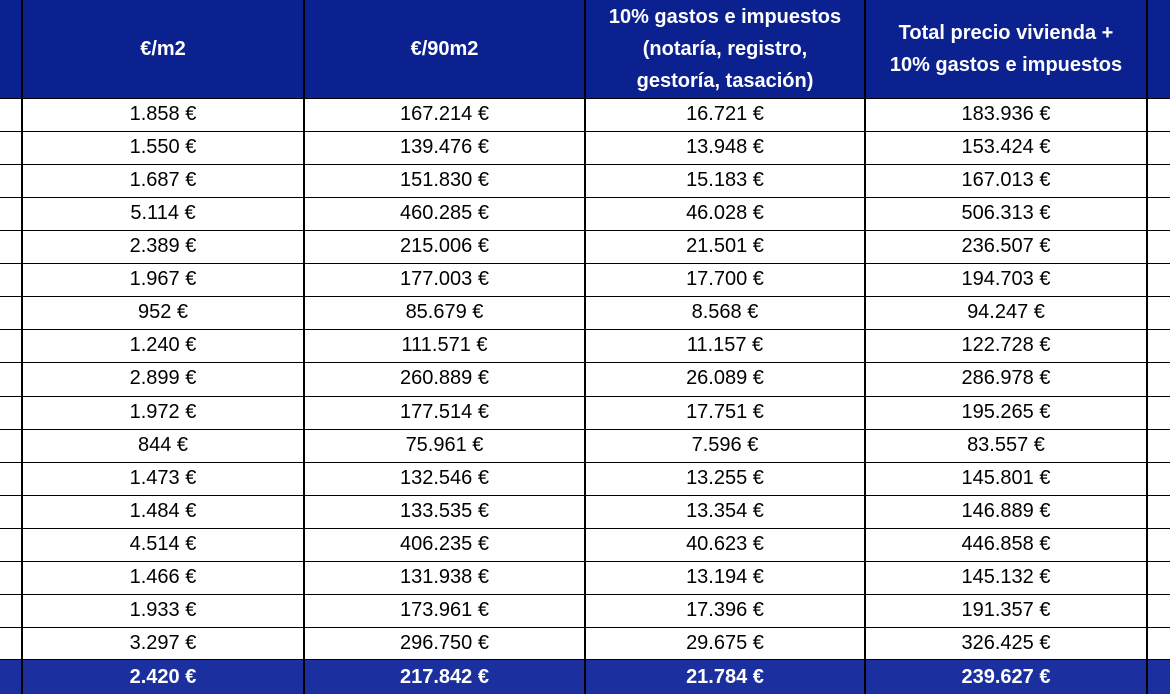 The image size is (1170, 694). I want to click on header-text: €/90m2, so click(444, 49).